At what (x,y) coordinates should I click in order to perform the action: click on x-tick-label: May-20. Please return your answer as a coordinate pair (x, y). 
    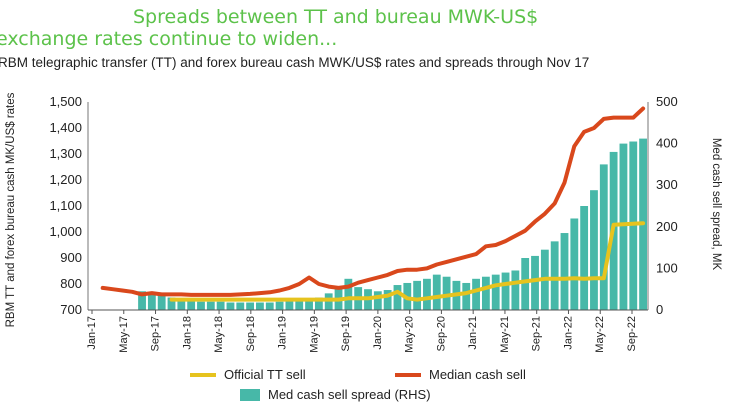
    Looking at the image, I should click on (410, 334).